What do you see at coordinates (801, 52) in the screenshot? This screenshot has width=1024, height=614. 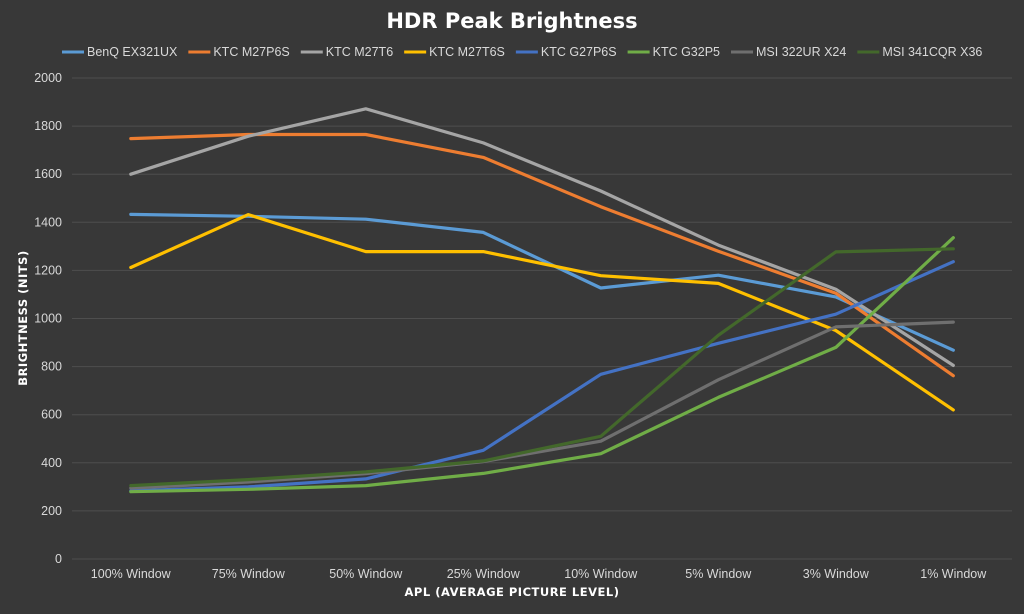 I see `legend-label: MSI 322UR X24` at bounding box center [801, 52].